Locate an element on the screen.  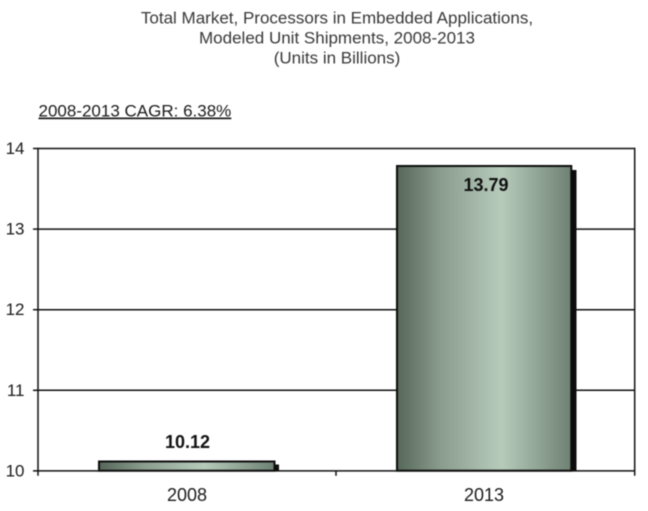
svg-text: 2008 is located at coordinates (187, 495).